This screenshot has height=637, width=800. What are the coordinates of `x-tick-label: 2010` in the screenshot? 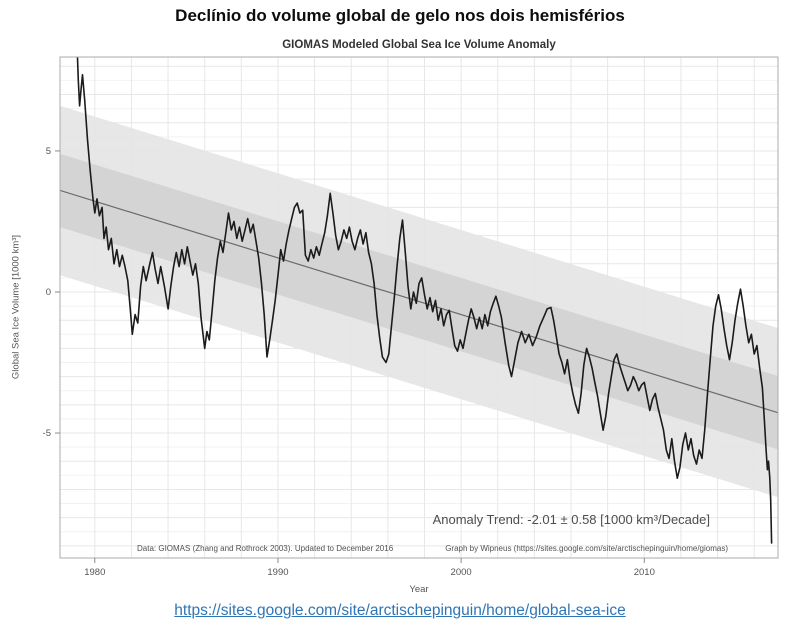 It's located at (644, 572).